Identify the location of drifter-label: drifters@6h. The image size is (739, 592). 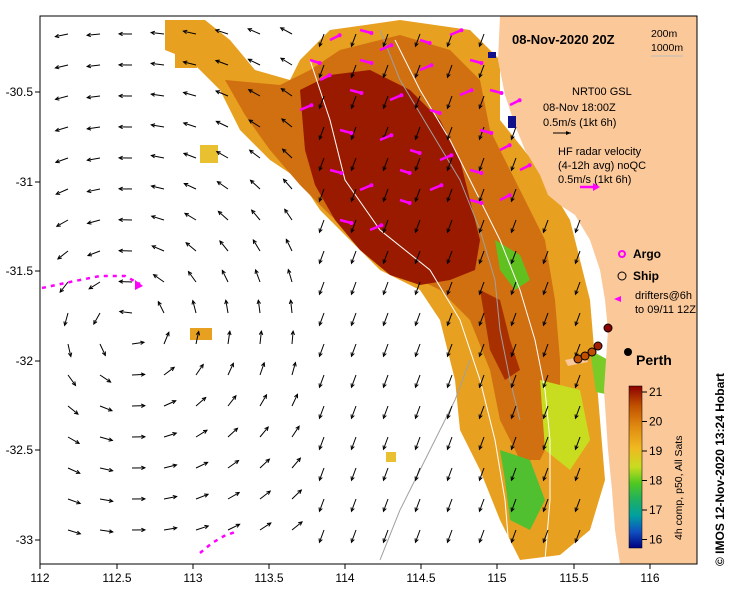
(663, 296).